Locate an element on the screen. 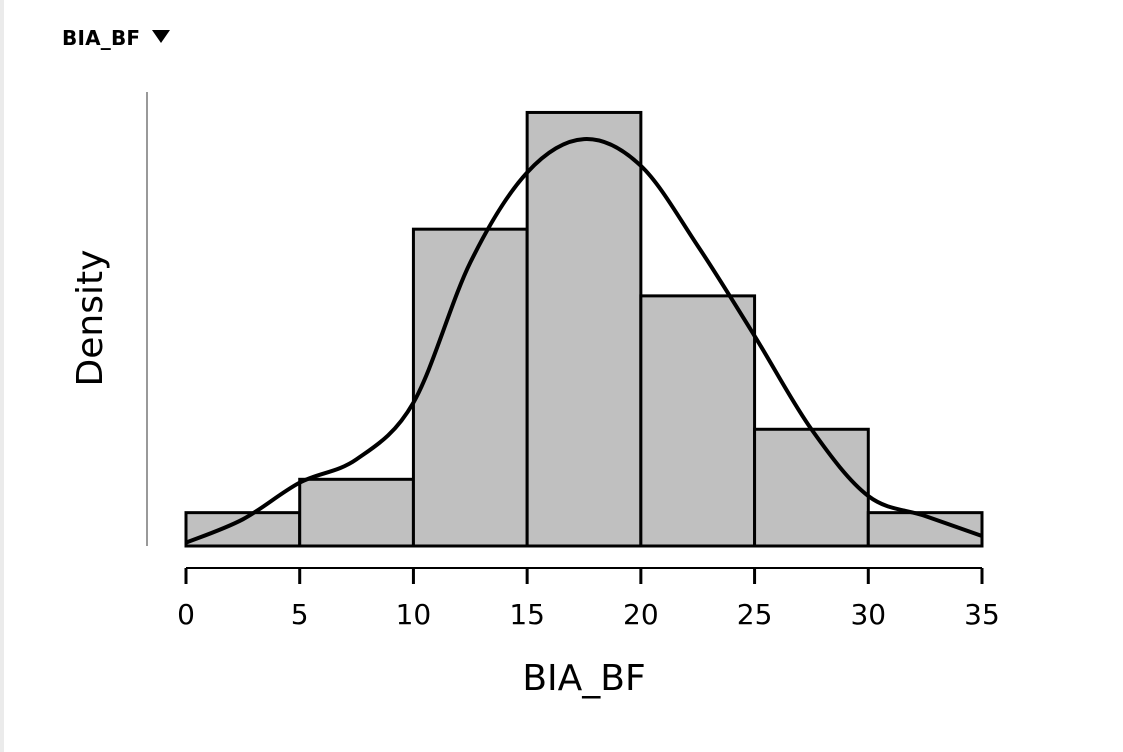 The height and width of the screenshot is (752, 1123). y-axis-title: Density is located at coordinates (90, 318).